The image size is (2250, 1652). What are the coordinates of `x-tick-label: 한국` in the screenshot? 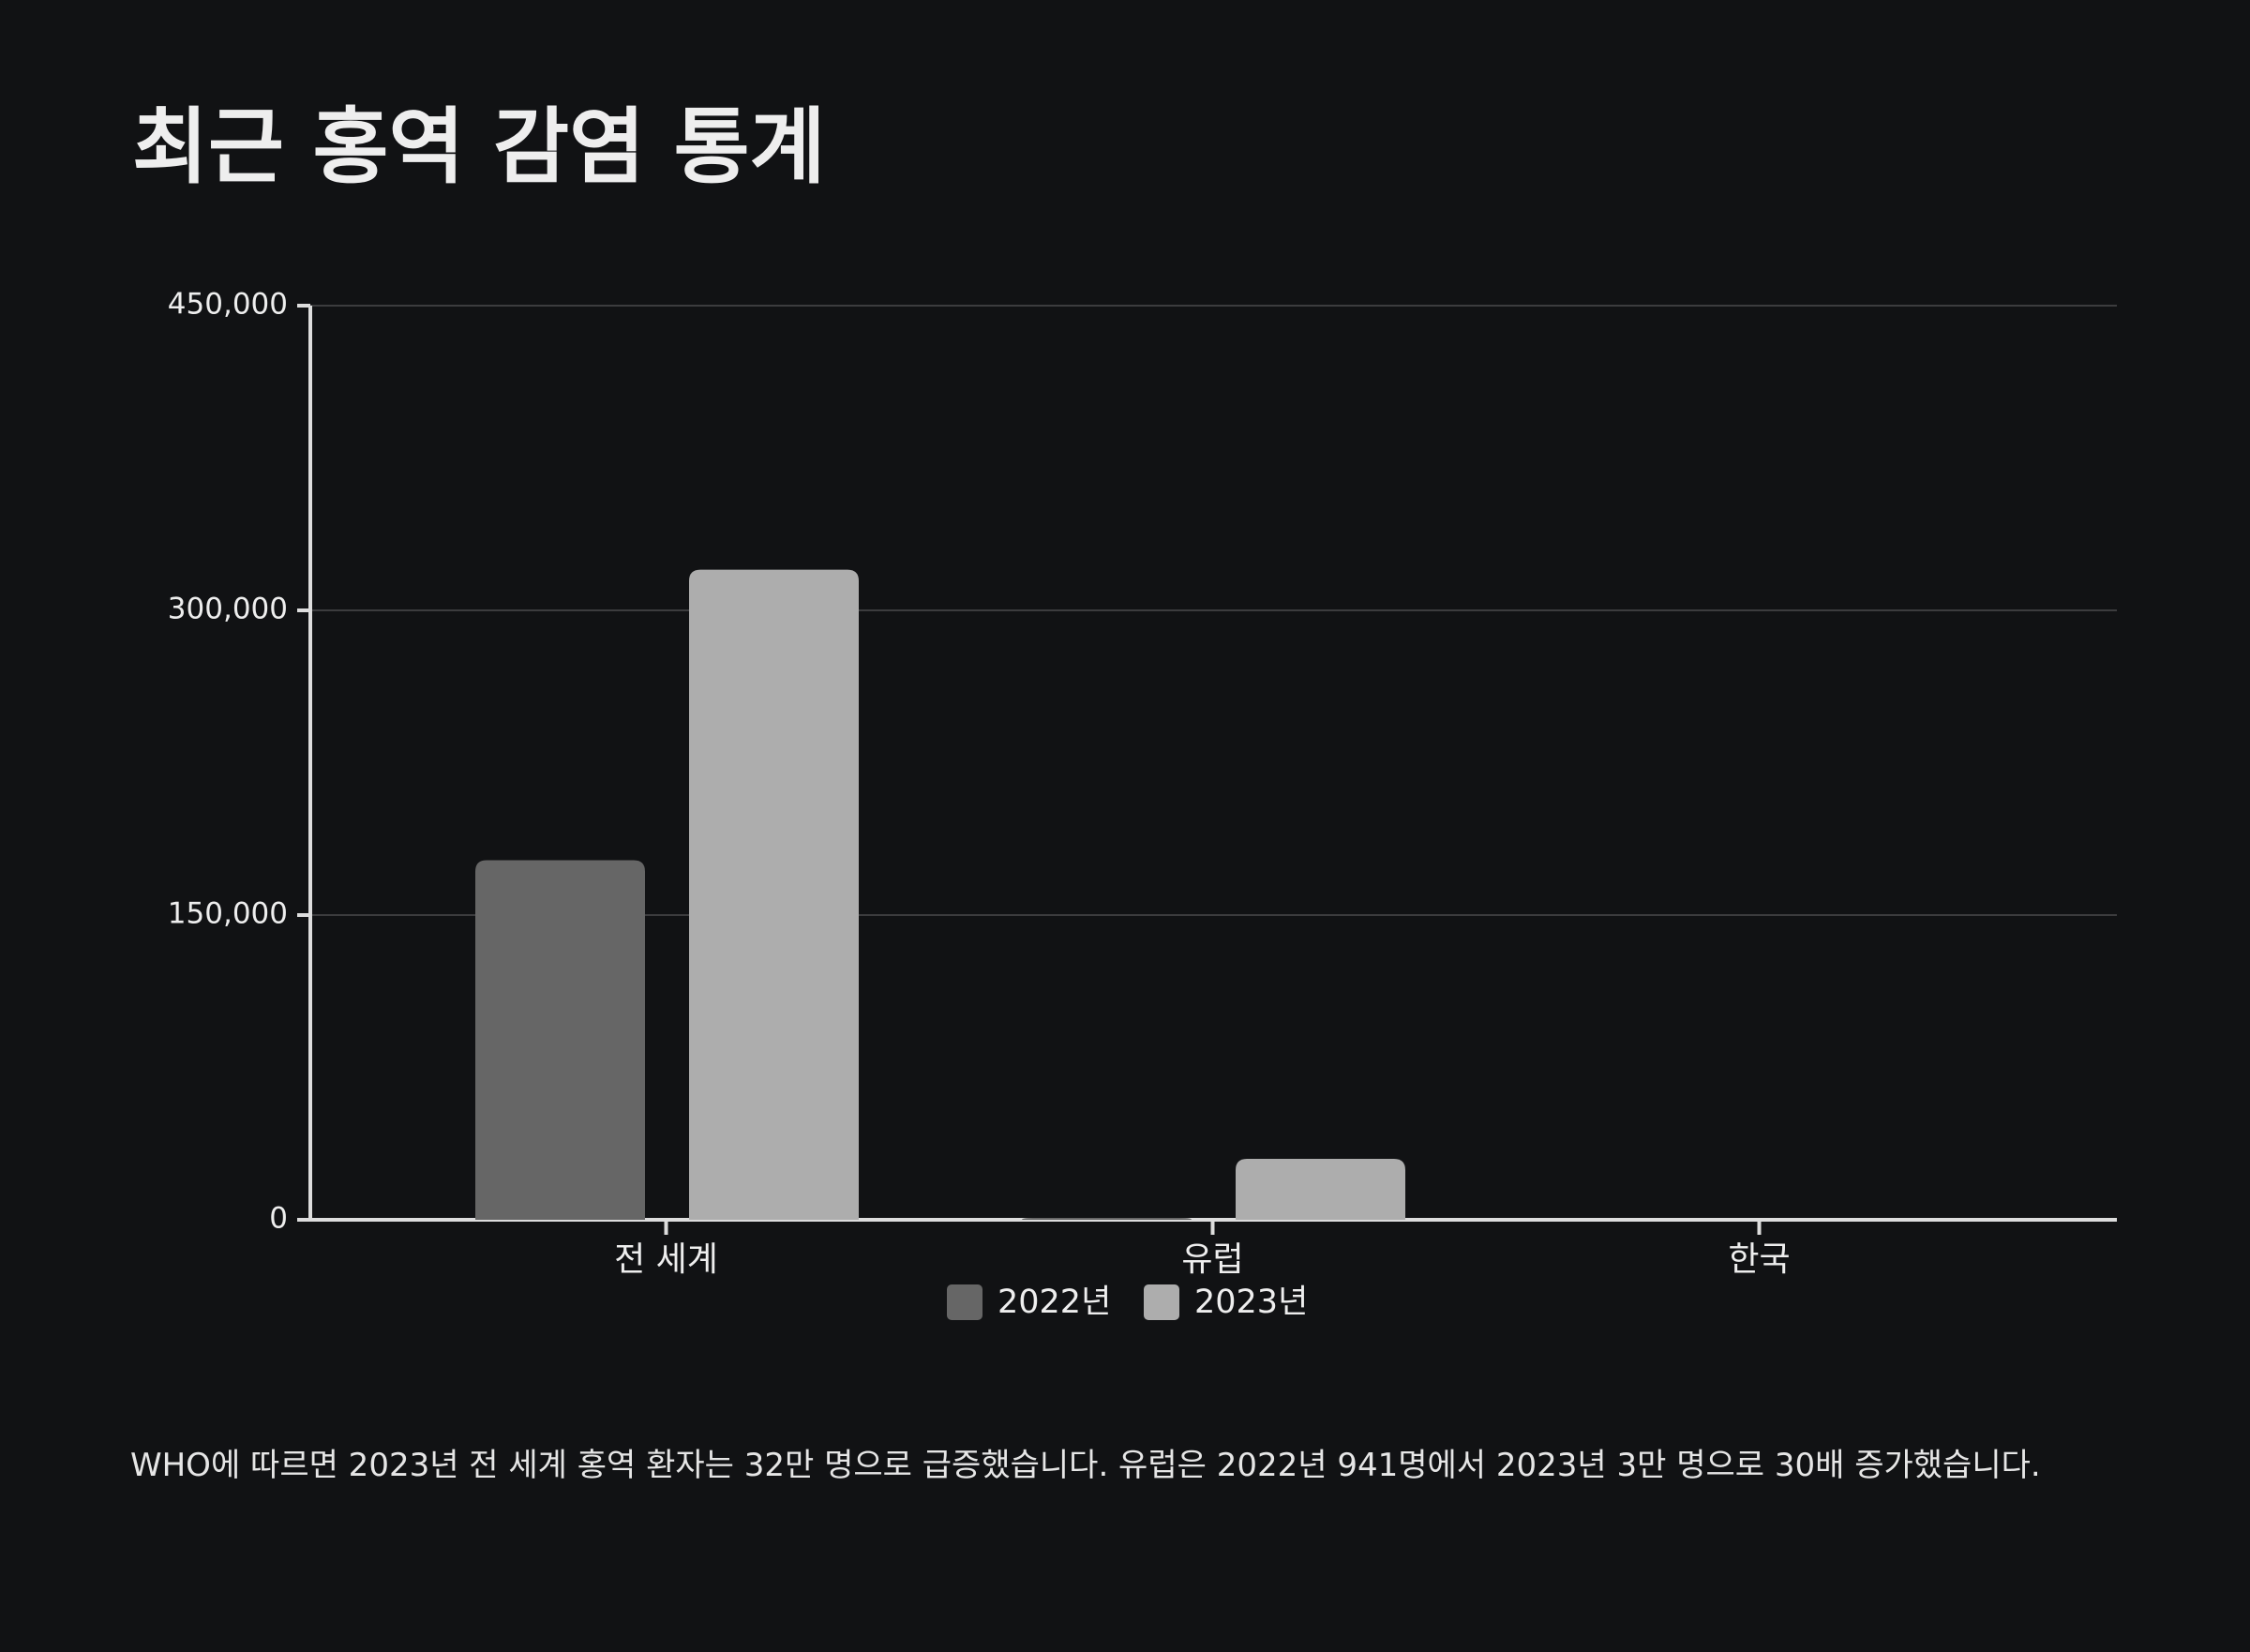 It's located at (1759, 1259).